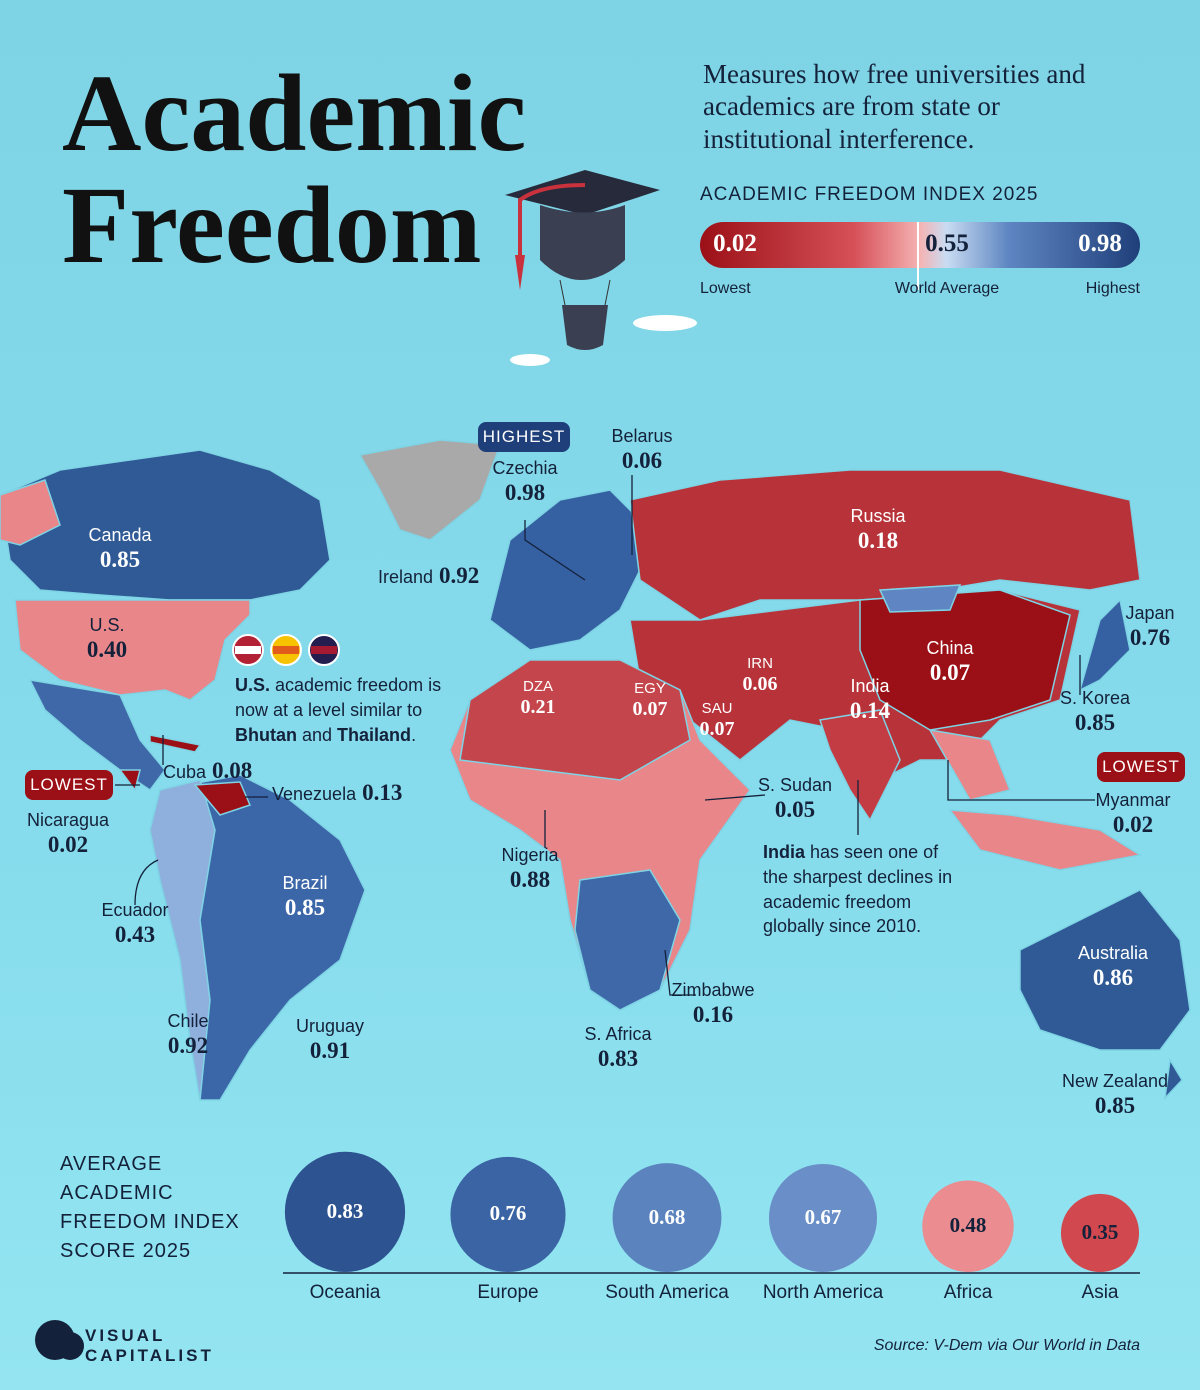 This screenshot has width=1200, height=1390. I want to click on legend-label: Lowest, so click(725, 288).